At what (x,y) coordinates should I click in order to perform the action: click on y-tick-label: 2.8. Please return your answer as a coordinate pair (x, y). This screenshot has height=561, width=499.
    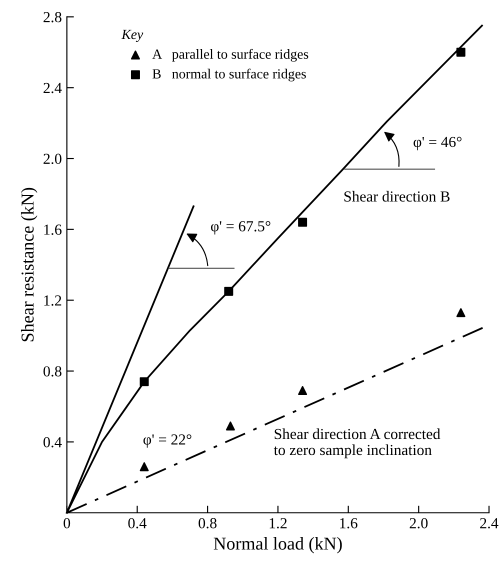
    Looking at the image, I should click on (53, 17).